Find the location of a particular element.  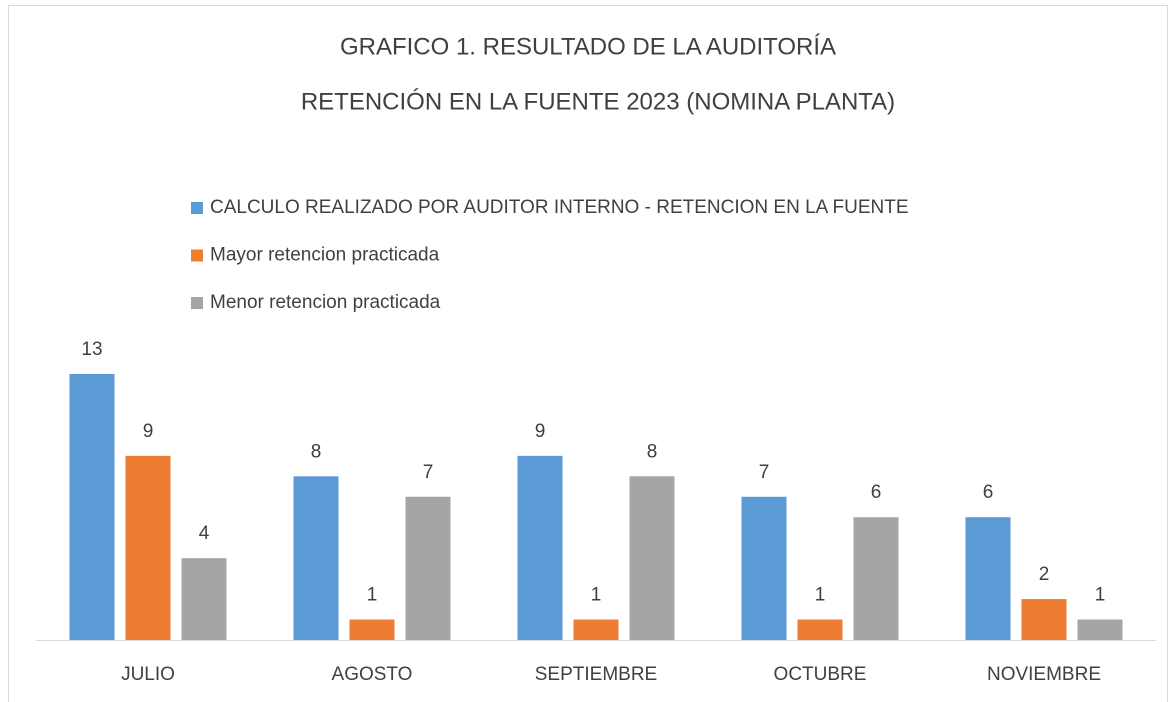

data-label: 4 is located at coordinates (204, 533).